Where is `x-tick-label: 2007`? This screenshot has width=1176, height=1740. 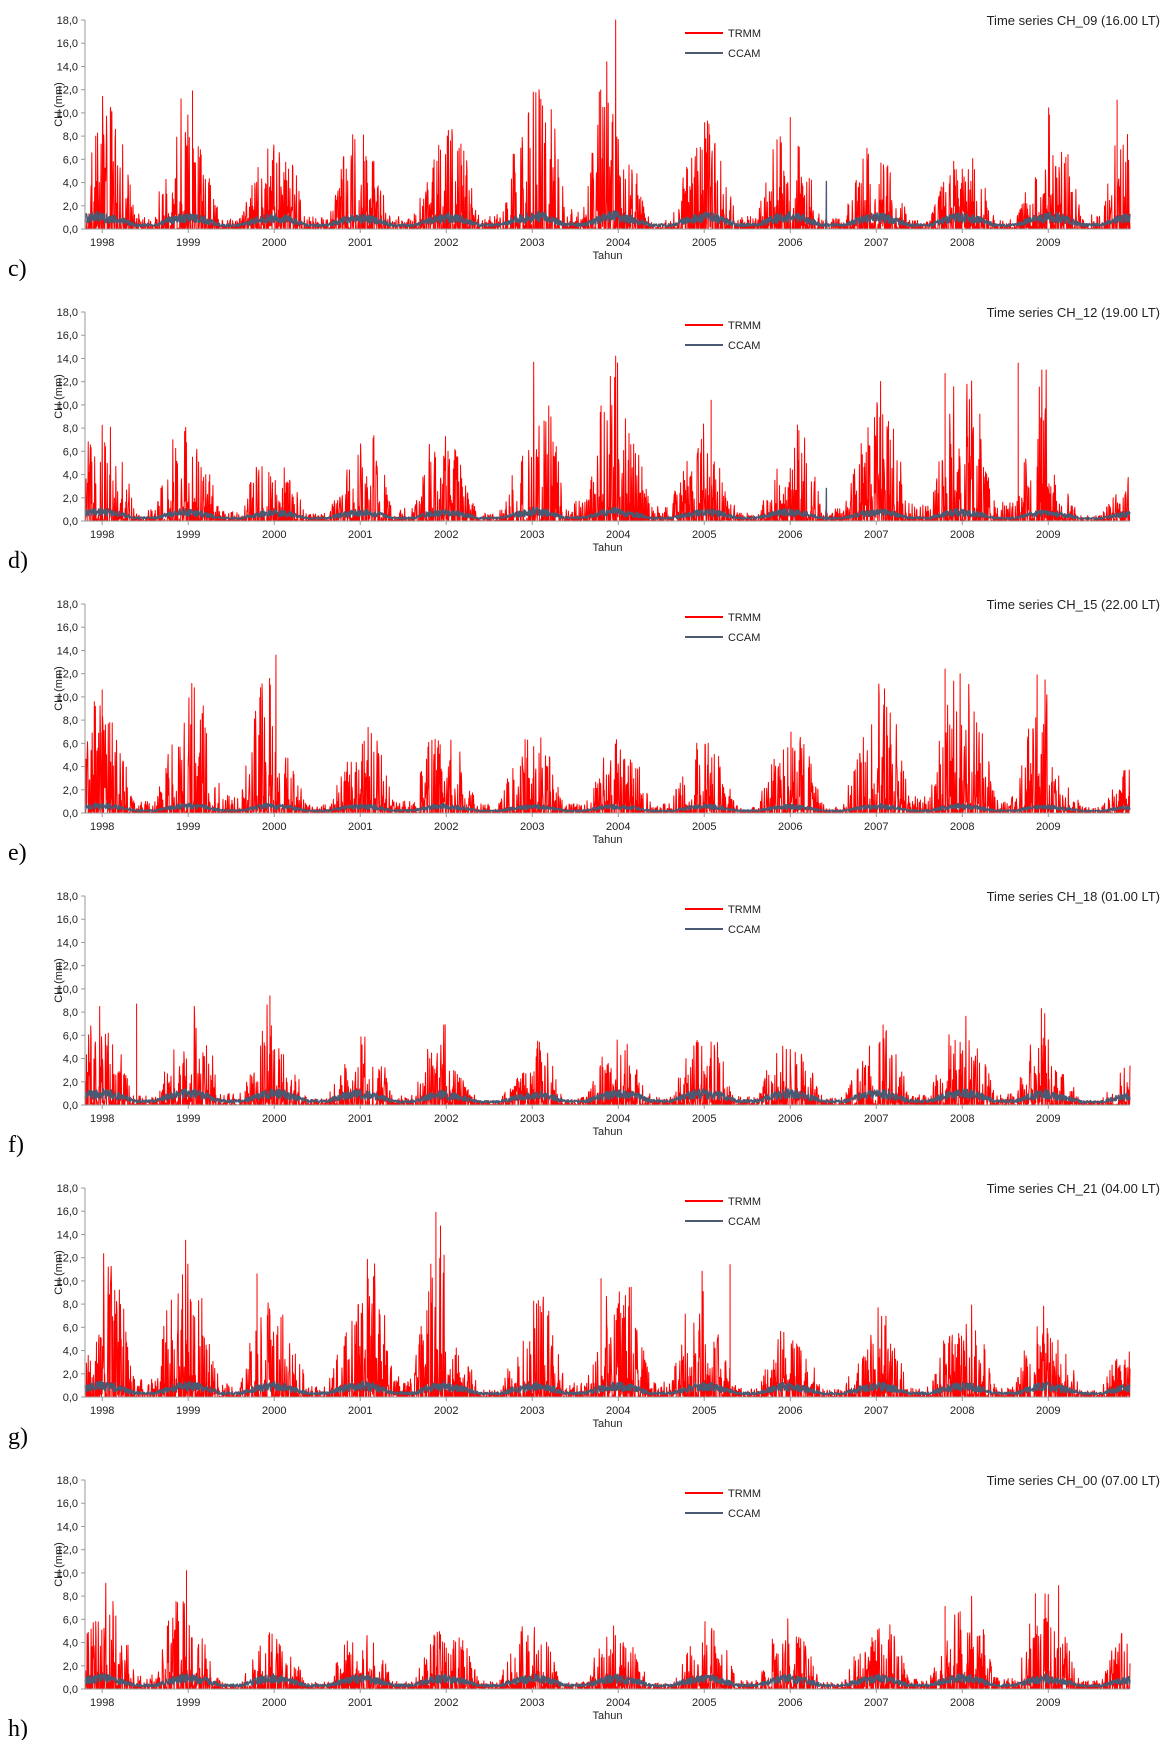
x-tick-label: 2007 is located at coordinates (876, 1703).